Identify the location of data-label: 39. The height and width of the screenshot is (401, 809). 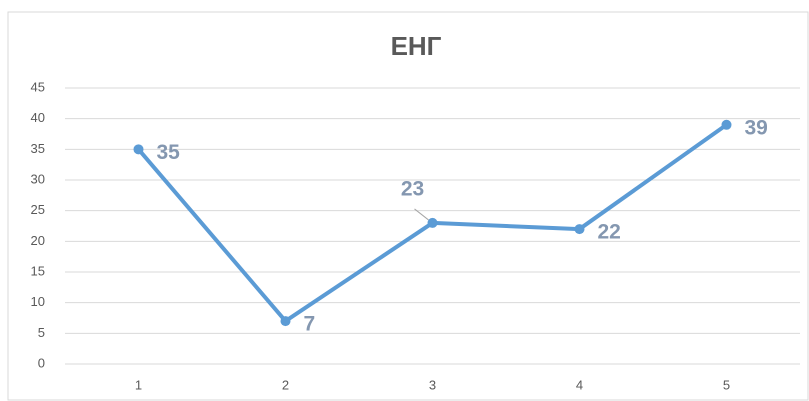
(756, 127).